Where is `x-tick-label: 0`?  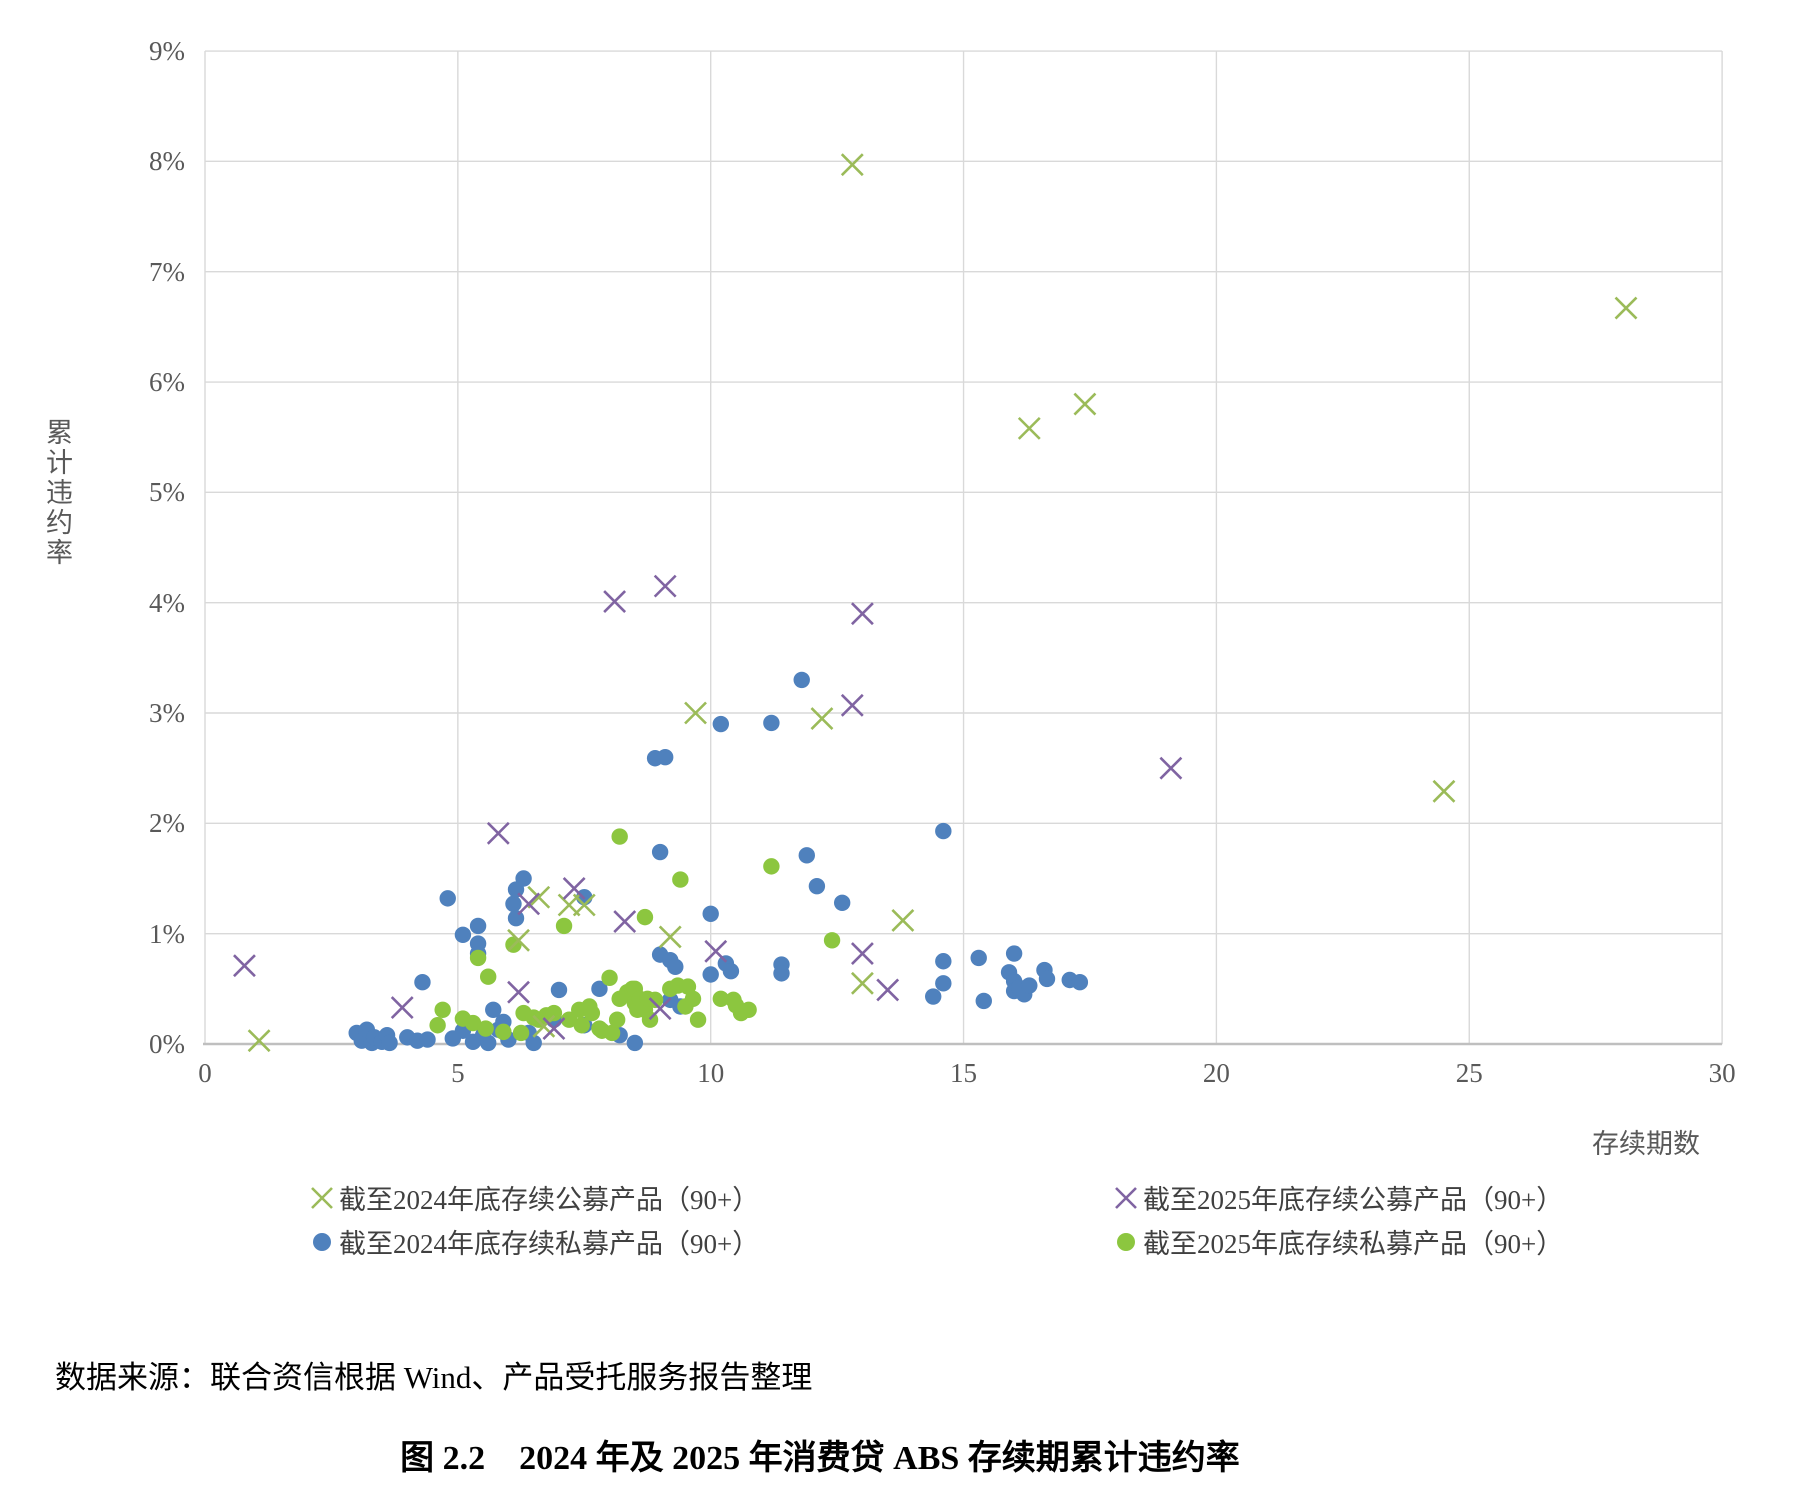 x-tick-label: 0 is located at coordinates (205, 1073).